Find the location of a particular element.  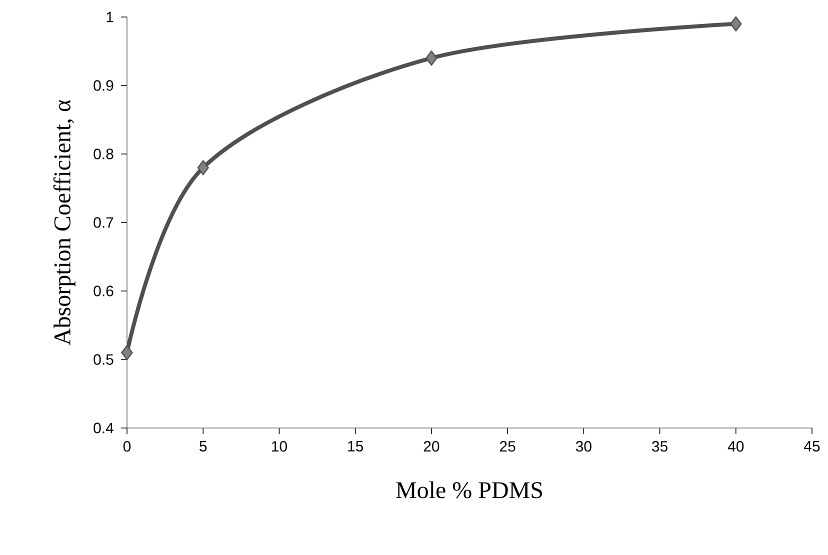

x-tick-label: 35 is located at coordinates (660, 446).